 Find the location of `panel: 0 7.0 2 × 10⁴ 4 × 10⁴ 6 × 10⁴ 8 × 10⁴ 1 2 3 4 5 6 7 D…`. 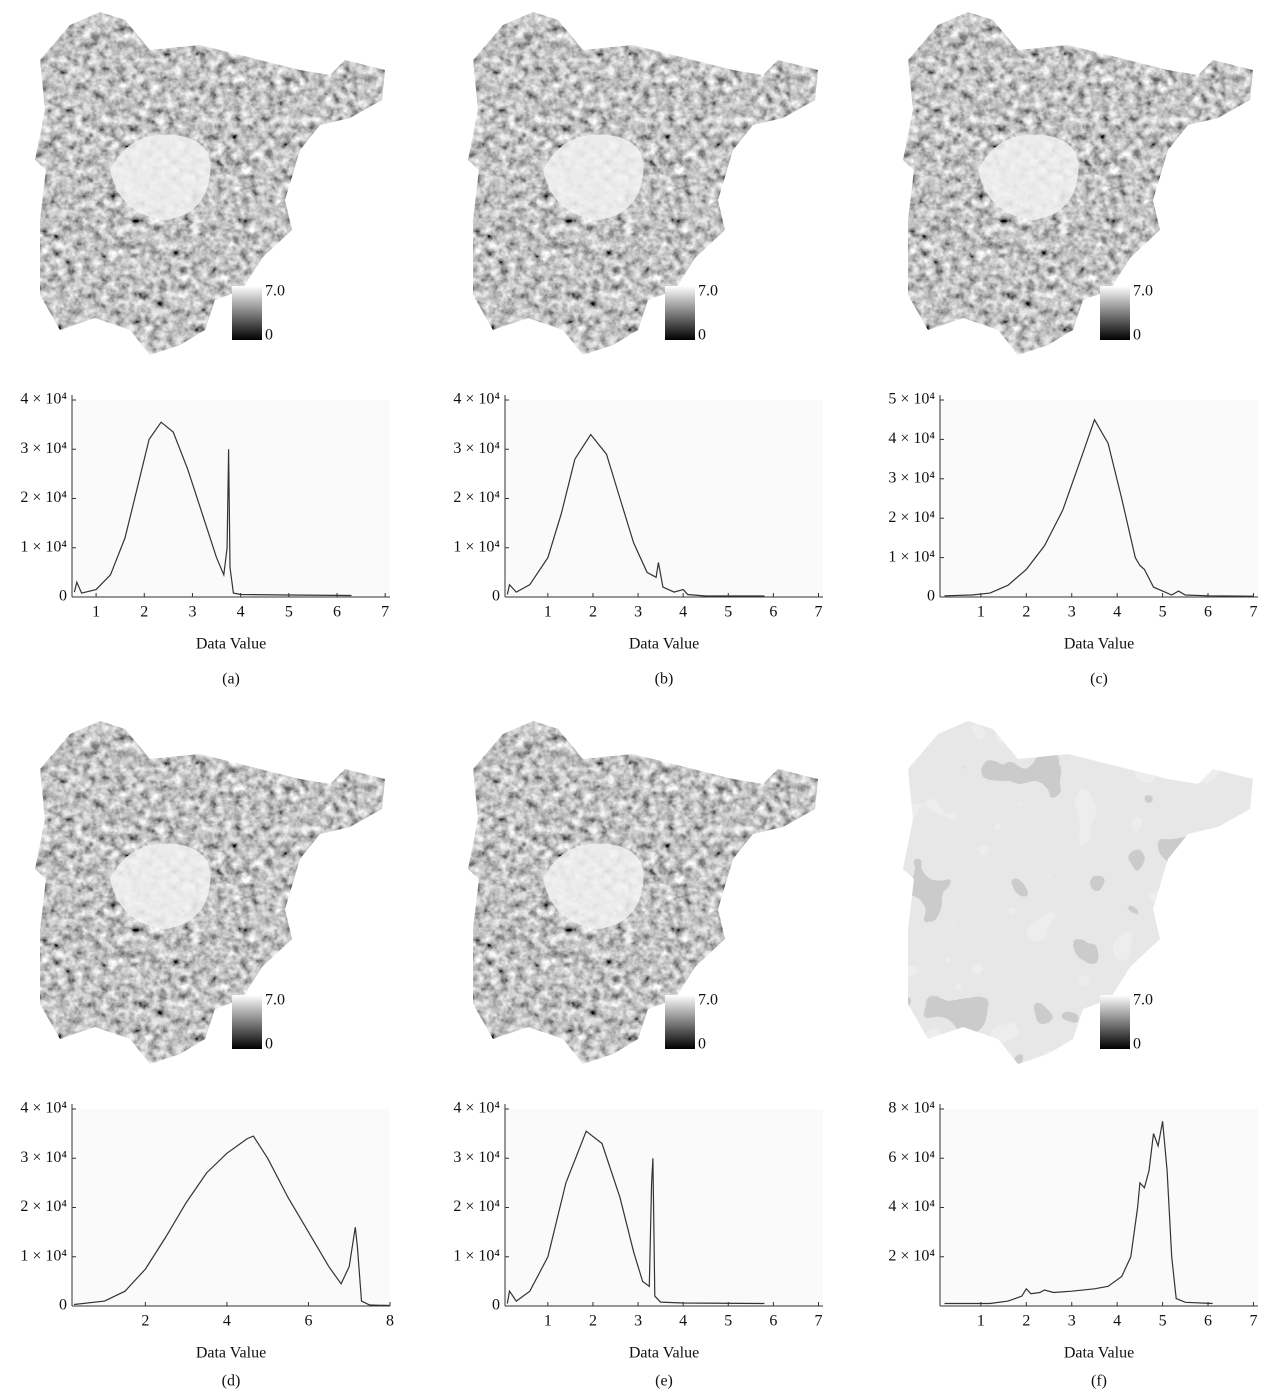

panel: 0 7.0 2 × 10⁴ 4 × 10⁴ 6 × 10⁴ 8 × 10⁴ 1 2 3 4 5 6 7 D… is located at coordinates (1073, 1055).